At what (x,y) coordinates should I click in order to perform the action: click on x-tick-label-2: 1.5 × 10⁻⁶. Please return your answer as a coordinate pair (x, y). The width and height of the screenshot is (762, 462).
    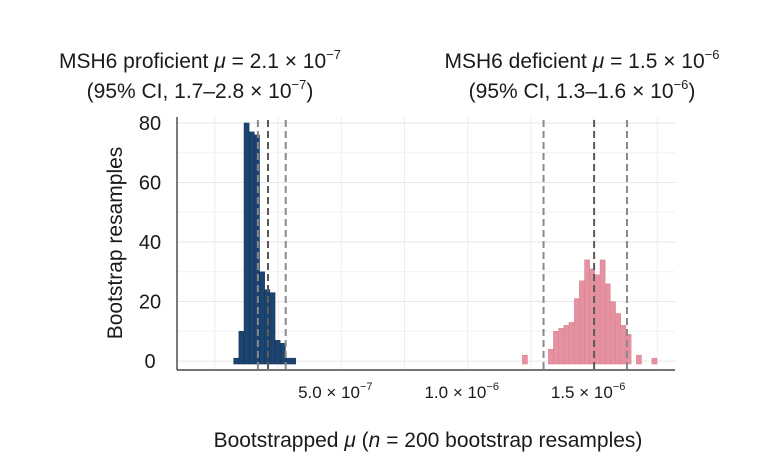
    Looking at the image, I should click on (588, 391).